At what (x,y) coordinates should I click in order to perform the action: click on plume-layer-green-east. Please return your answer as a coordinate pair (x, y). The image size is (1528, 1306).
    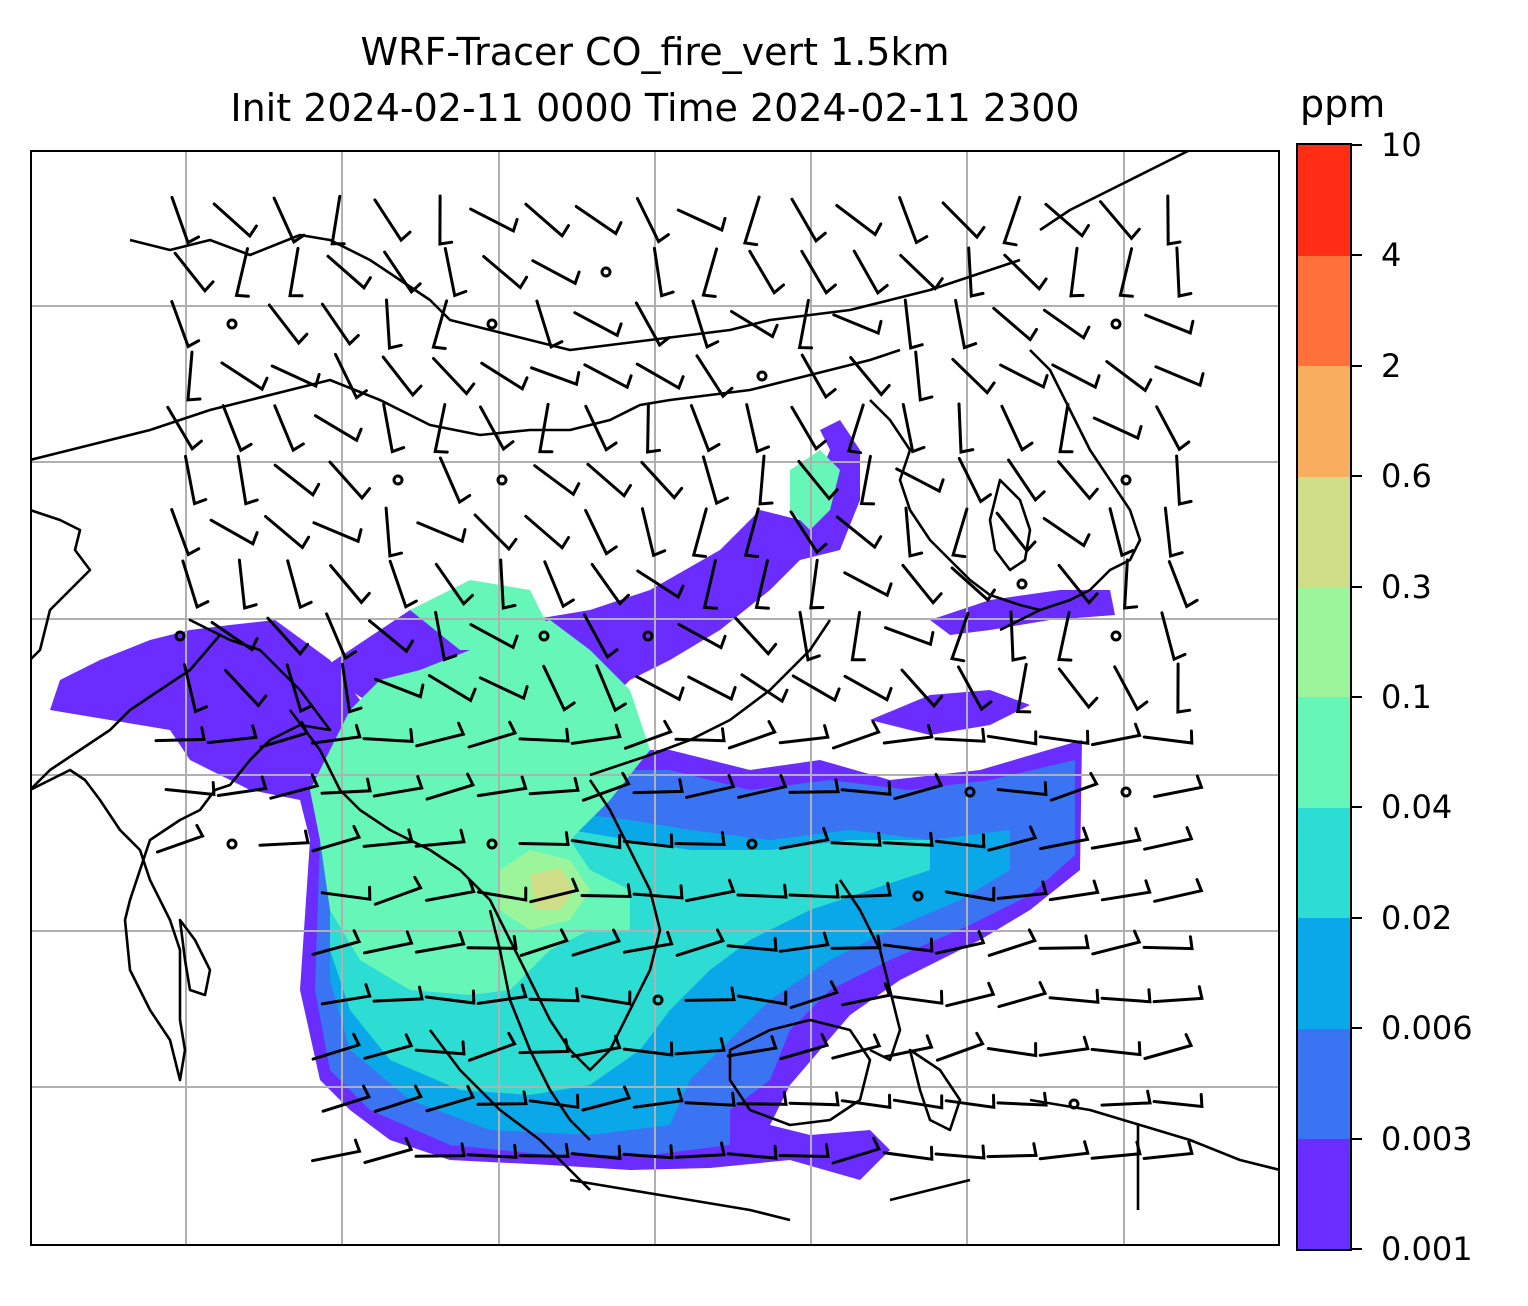
    Looking at the image, I should click on (815, 490).